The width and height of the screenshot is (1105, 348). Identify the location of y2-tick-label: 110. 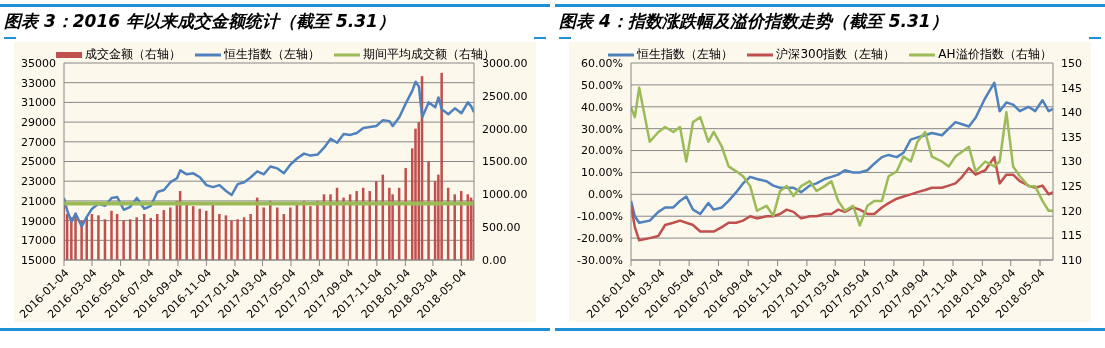
(1071, 260).